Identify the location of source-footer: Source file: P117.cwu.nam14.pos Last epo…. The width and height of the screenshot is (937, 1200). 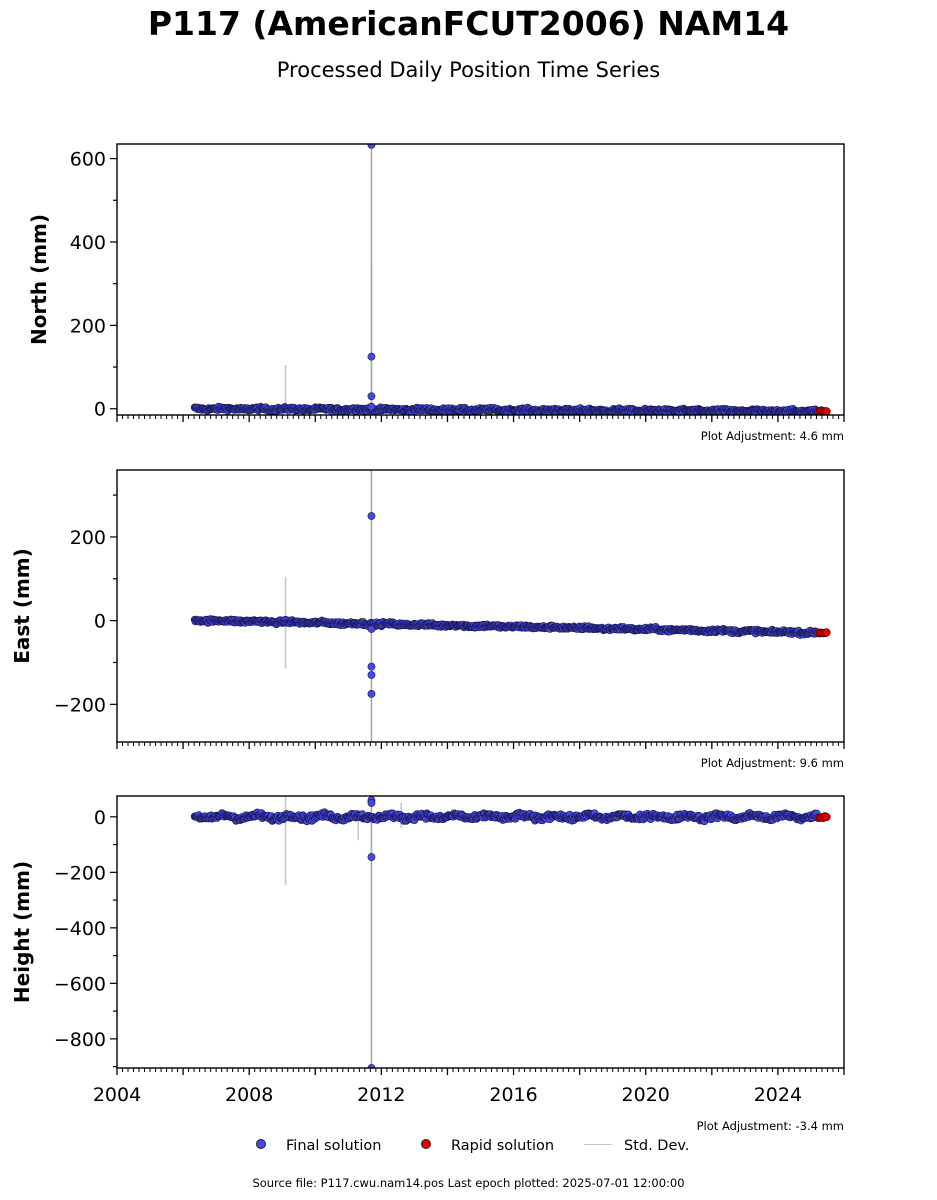
(468, 1183).